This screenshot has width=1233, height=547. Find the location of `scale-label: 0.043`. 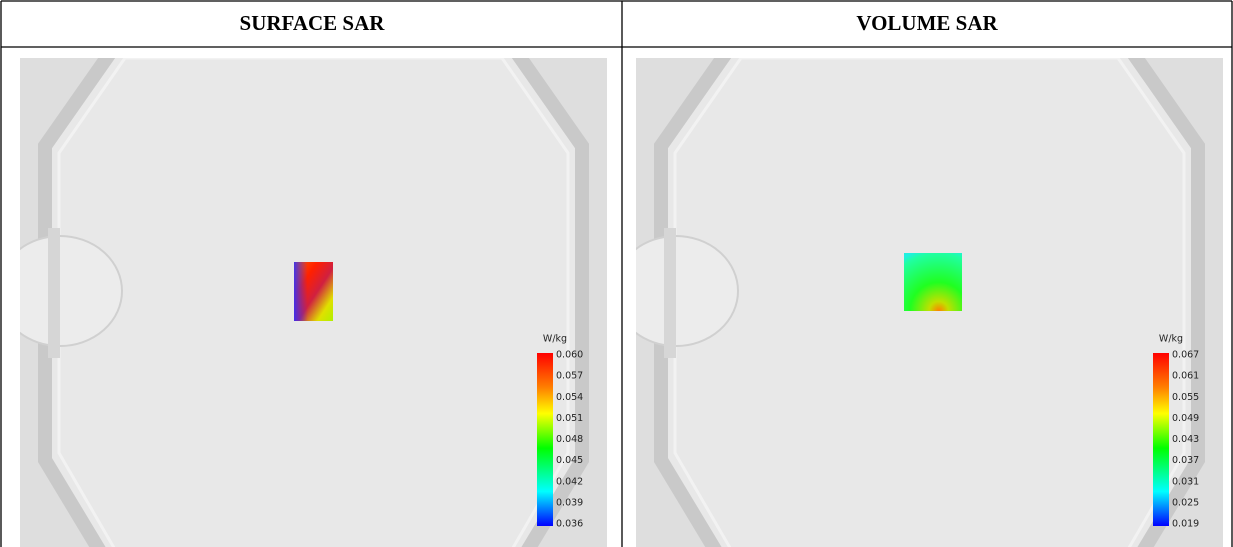

scale-label: 0.043 is located at coordinates (1185, 439).